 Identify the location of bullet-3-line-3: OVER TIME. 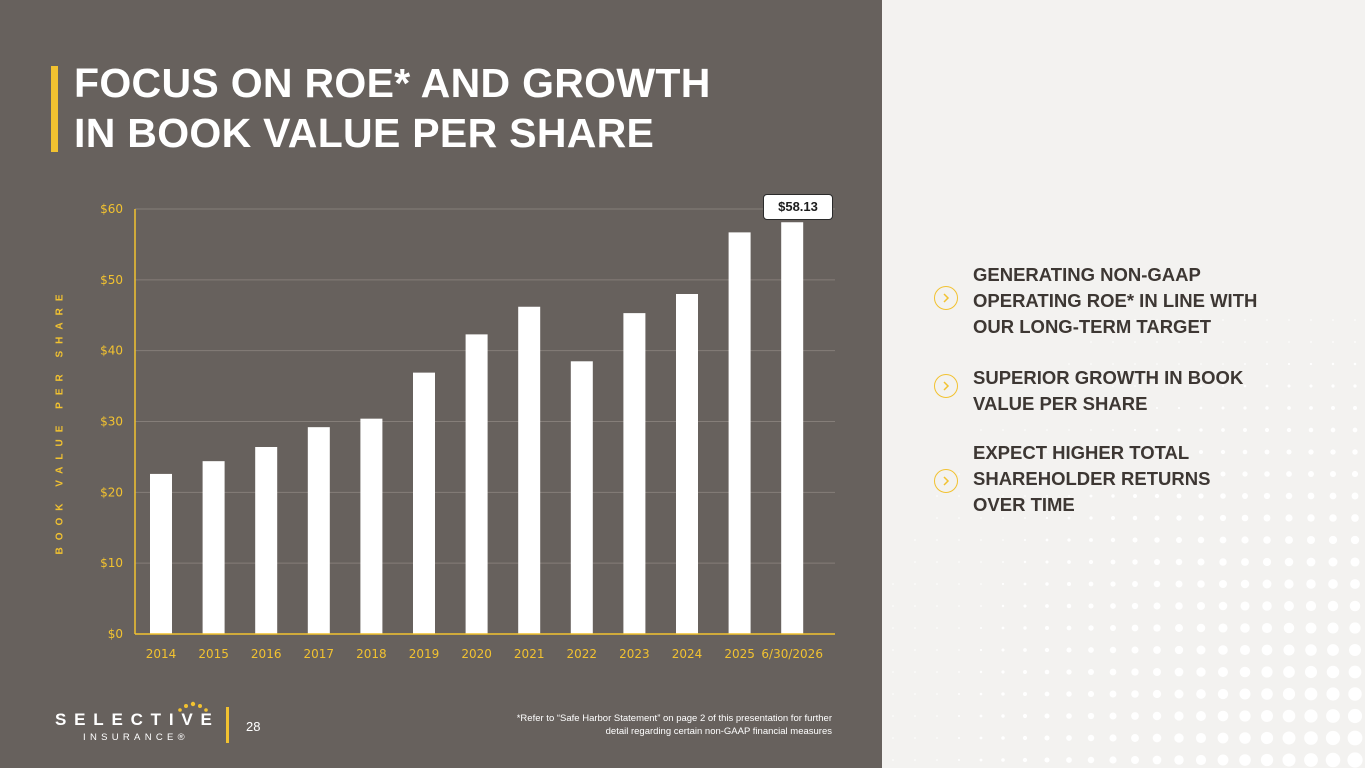
(1024, 504).